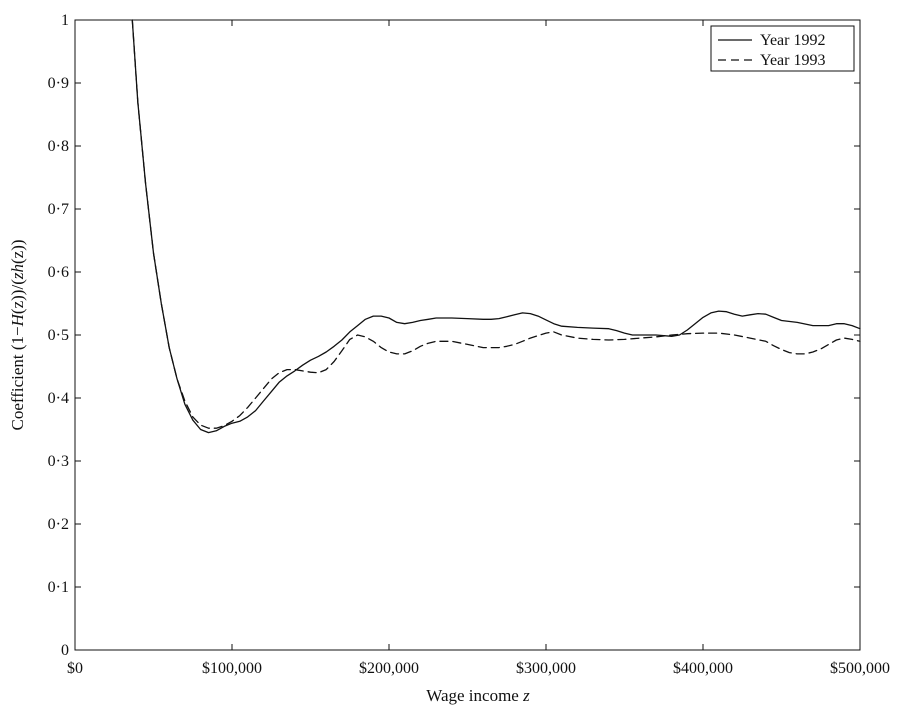 The height and width of the screenshot is (707, 899). I want to click on y-tick-label: 0, so click(65, 650).